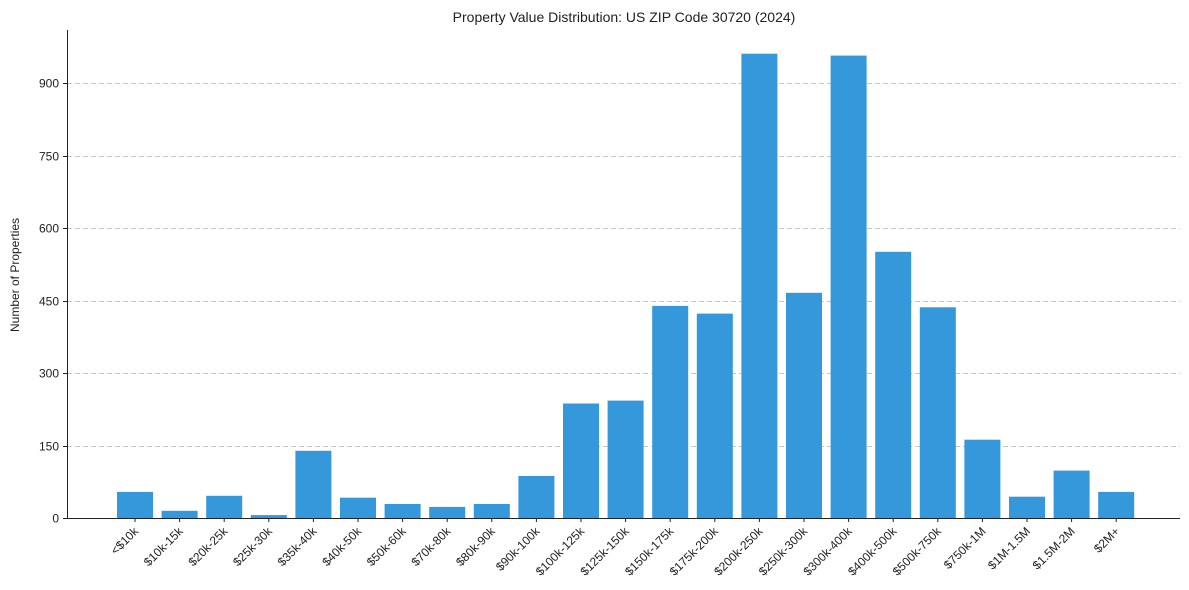 The height and width of the screenshot is (590, 1189). Describe the element at coordinates (253, 547) in the screenshot. I see `x-tick-label: $25k-30k` at that location.